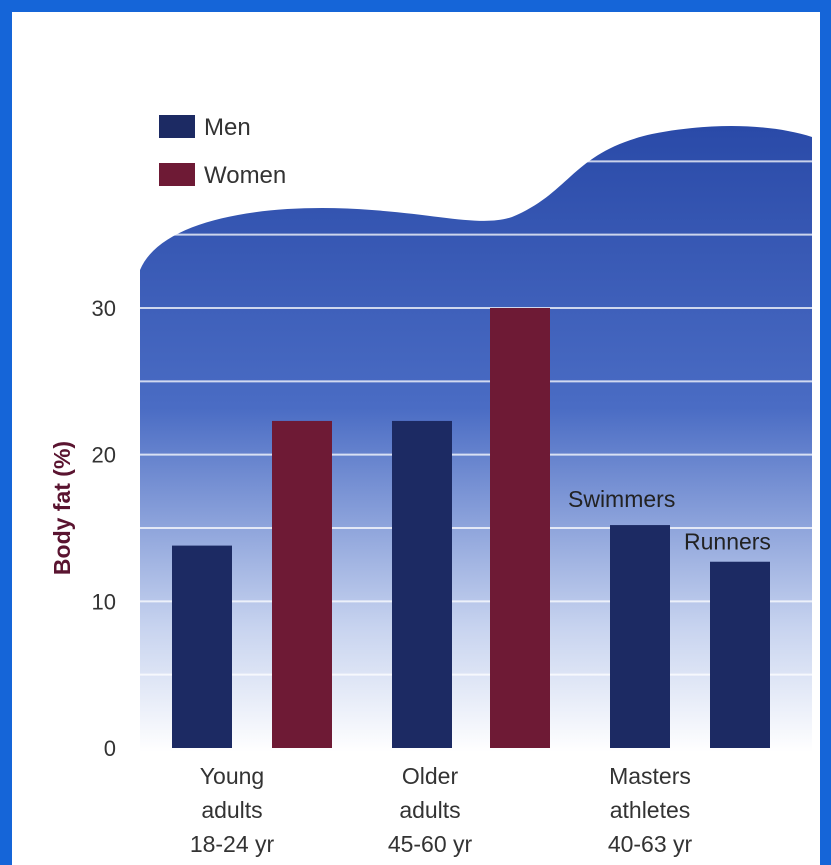  What do you see at coordinates (232, 844) in the screenshot?
I see `category-label: 18-24 yr` at bounding box center [232, 844].